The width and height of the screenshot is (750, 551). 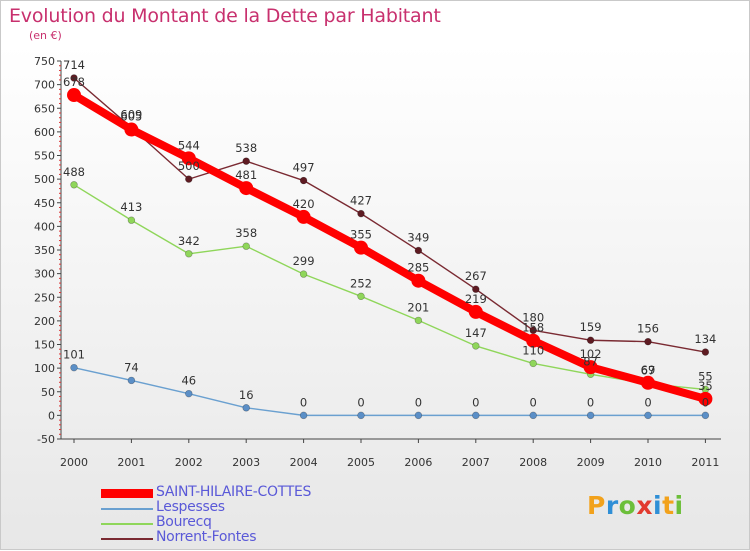 I want to click on data-label: 481, so click(x=246, y=175).